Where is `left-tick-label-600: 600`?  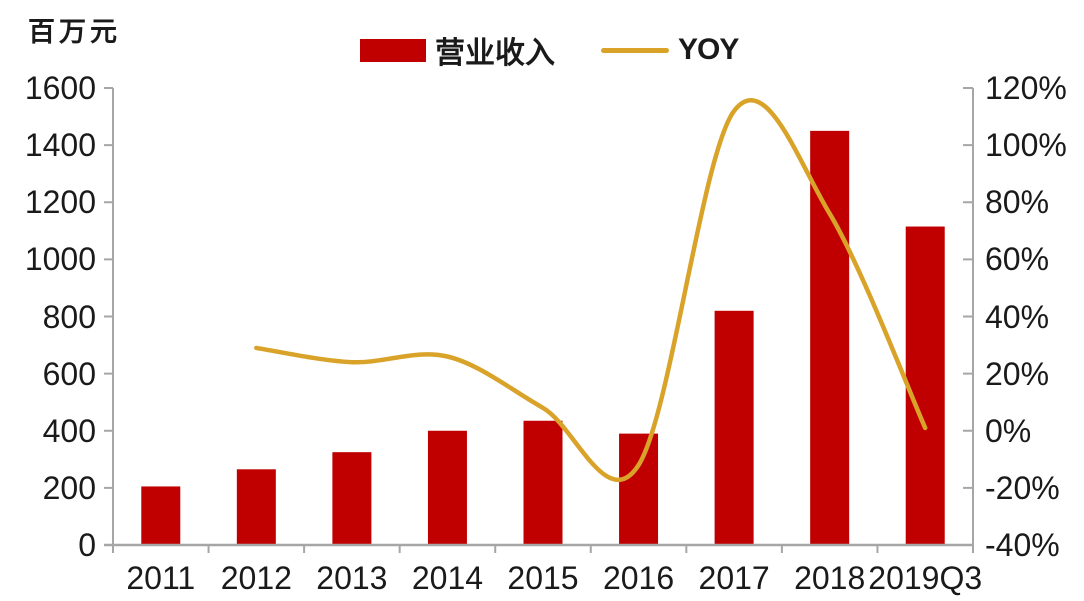 left-tick-label-600: 600 is located at coordinates (69, 373).